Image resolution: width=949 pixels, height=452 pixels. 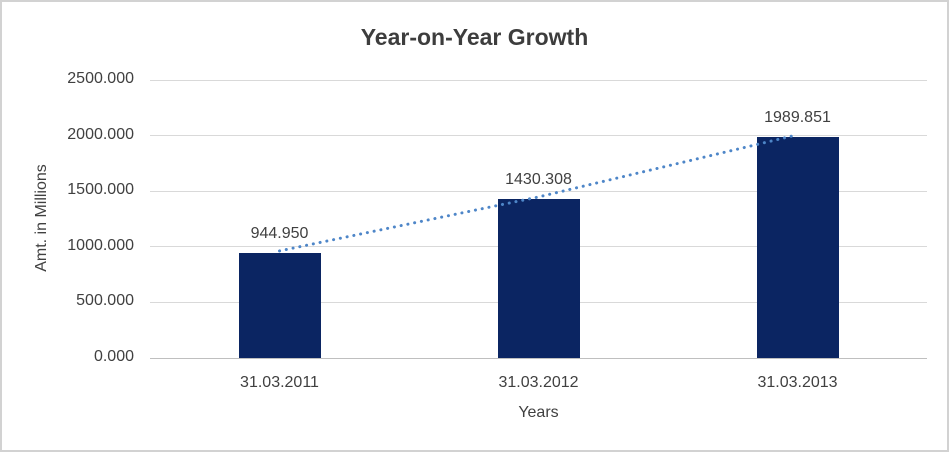 What do you see at coordinates (474, 37) in the screenshot?
I see `chart-title: Year-on-Year Growth` at bounding box center [474, 37].